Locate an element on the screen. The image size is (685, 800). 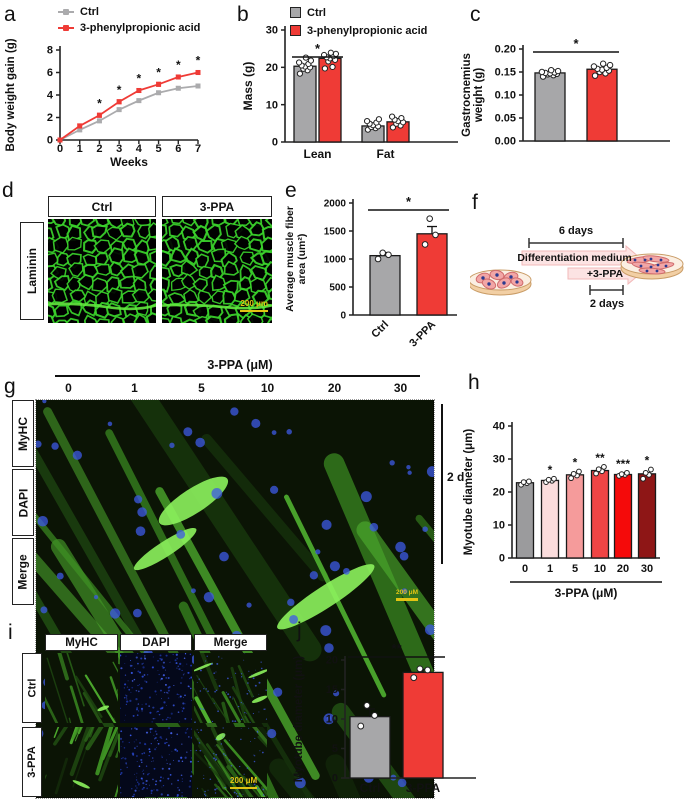
row-label-laminin: Laminin is located at coordinates (32, 271).